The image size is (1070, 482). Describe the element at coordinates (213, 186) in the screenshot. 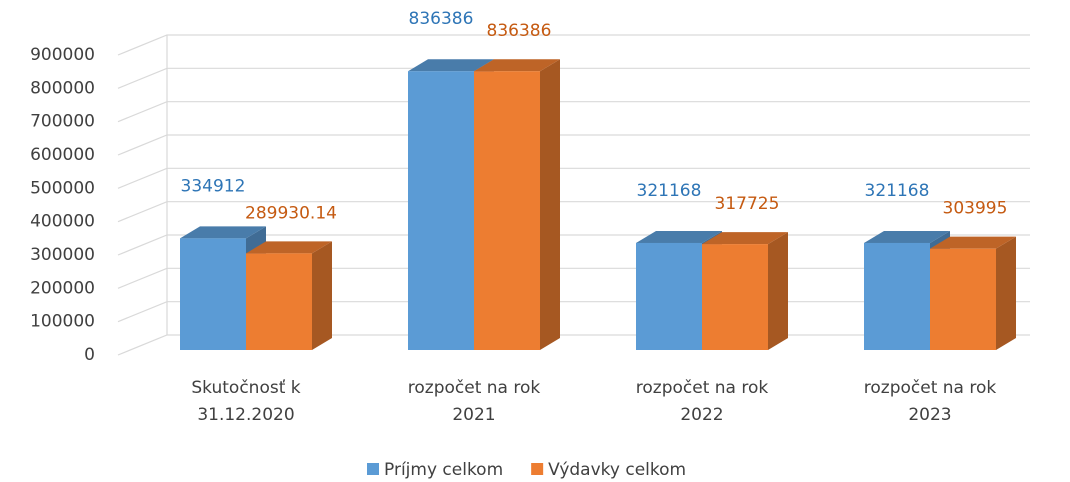

I see `value-label: 334912` at that location.